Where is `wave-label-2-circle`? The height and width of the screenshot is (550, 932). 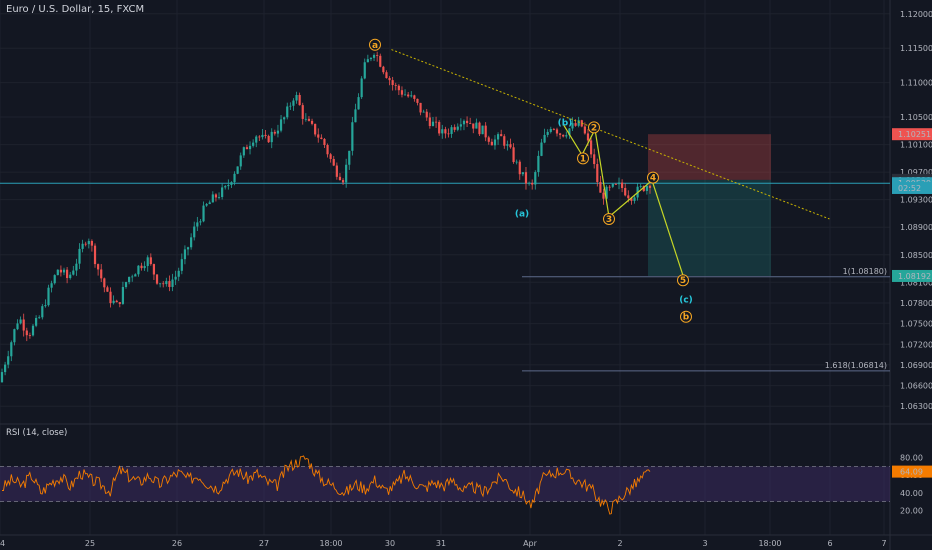 wave-label-2-circle is located at coordinates (594, 127).